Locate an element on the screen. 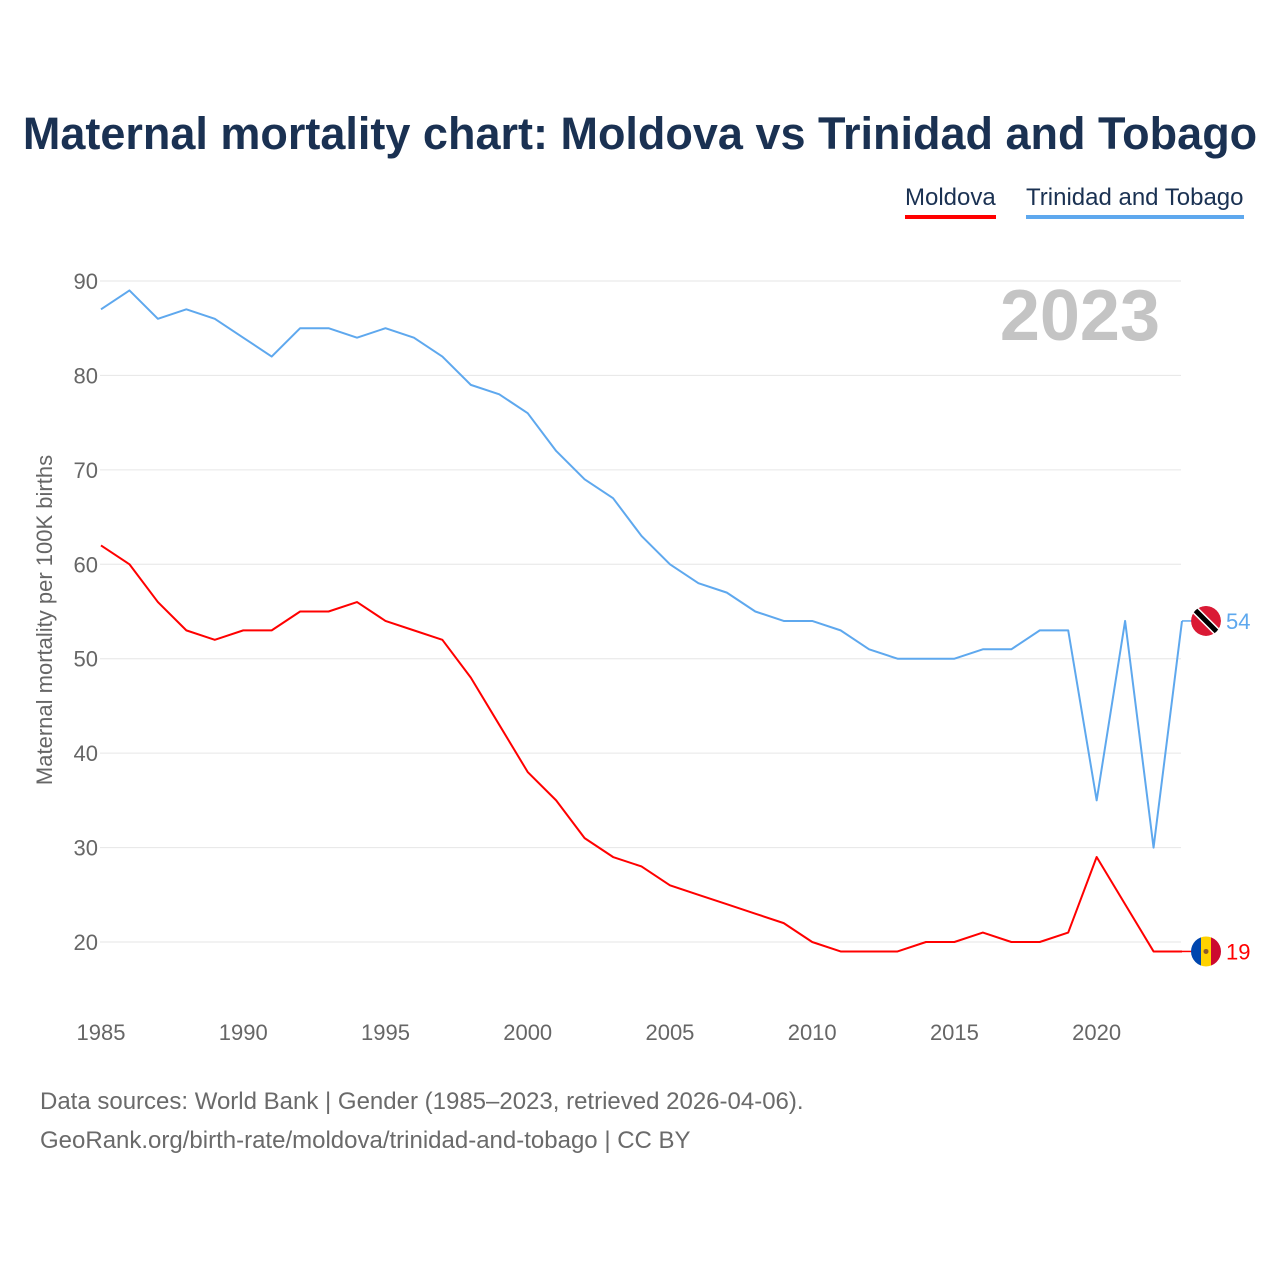 The image size is (1280, 1280). trinidad-flag-icon is located at coordinates (1206, 620).